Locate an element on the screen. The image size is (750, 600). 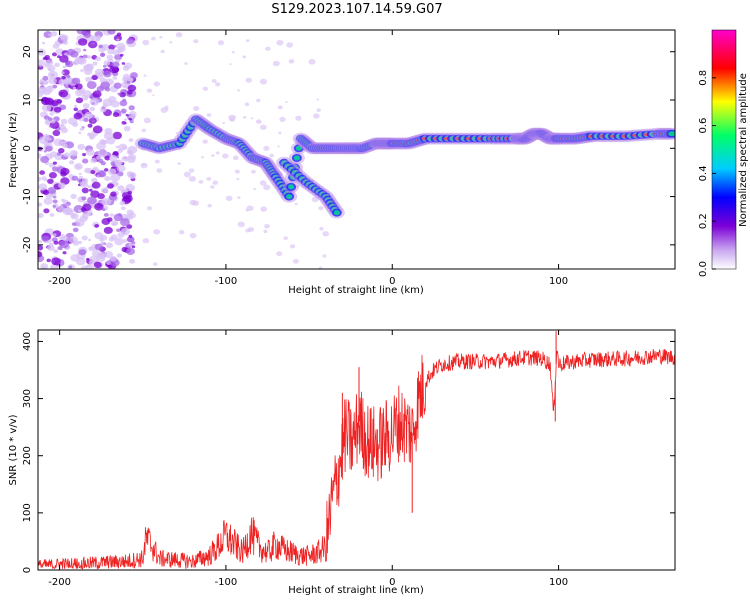
spectrogram-y-axis-label: Frequency (Hz) is located at coordinates (13, 150).